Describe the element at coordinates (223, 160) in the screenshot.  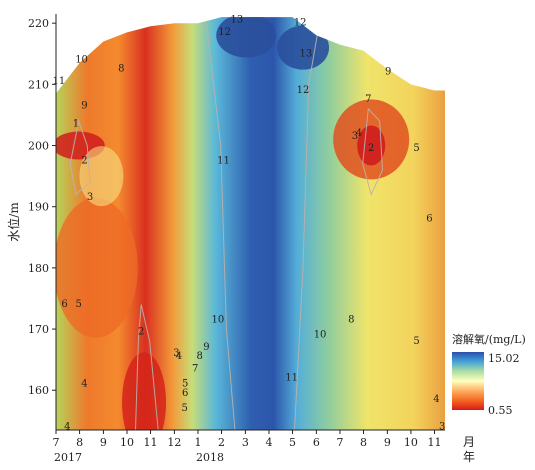
I see `contour-label-21: 11` at that location.